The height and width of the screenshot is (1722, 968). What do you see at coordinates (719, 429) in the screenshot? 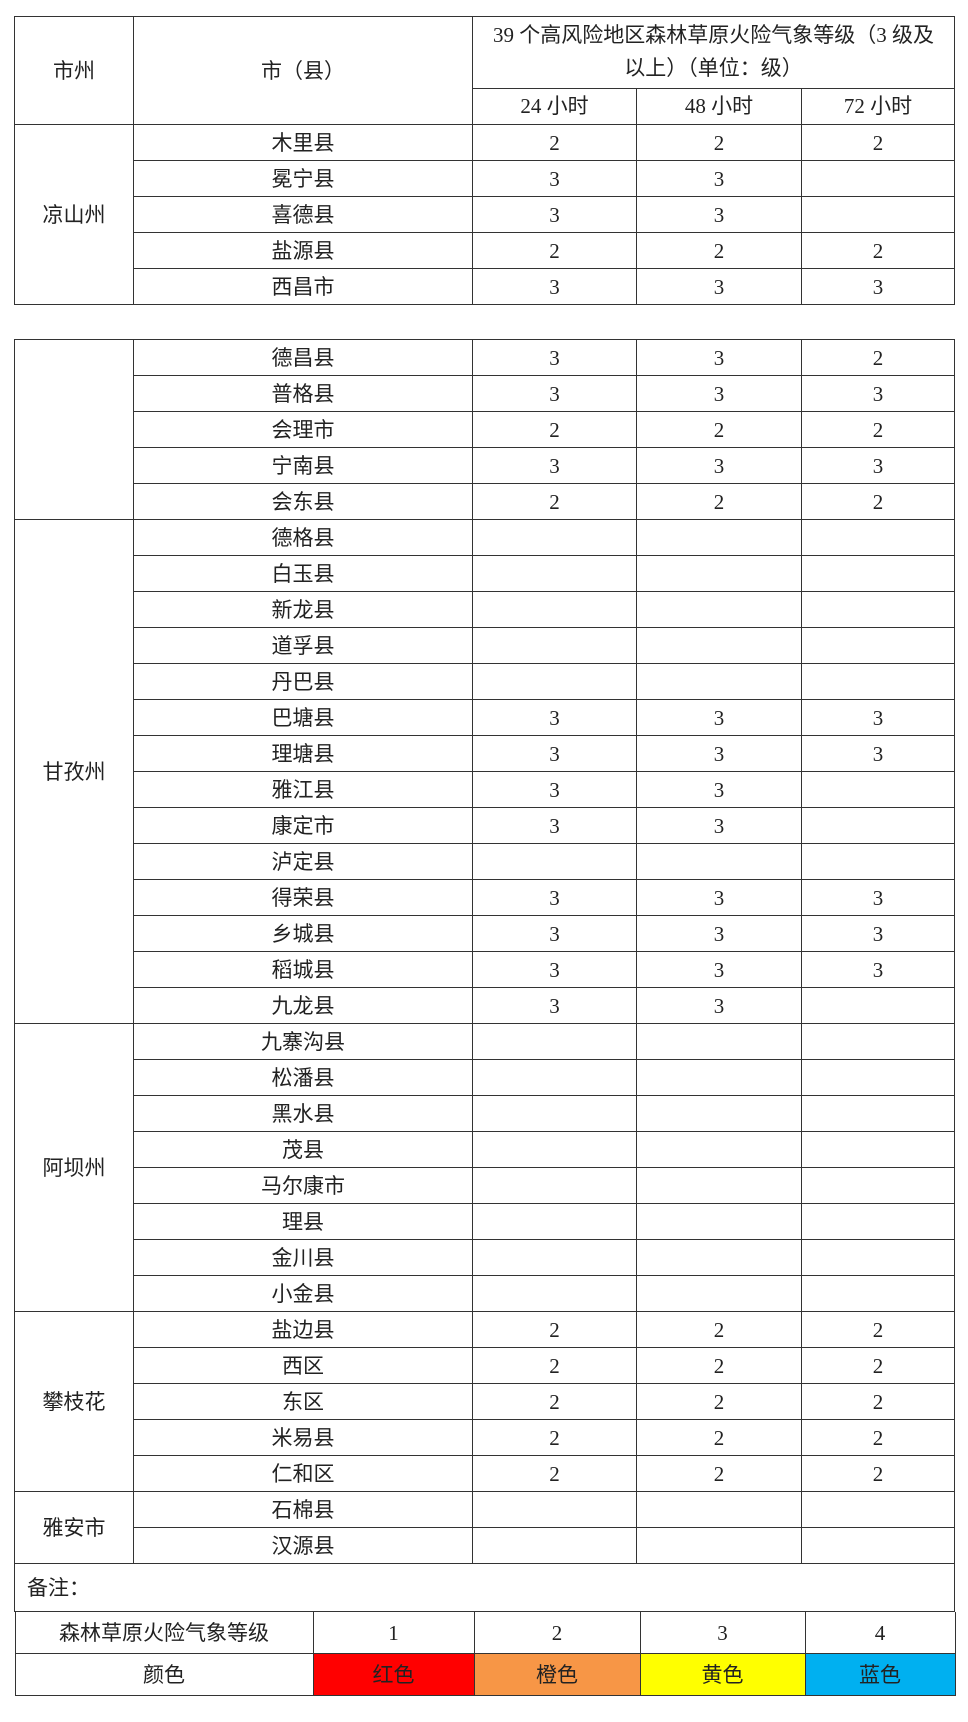
I see `level-h48-cell: 2` at bounding box center [719, 429].